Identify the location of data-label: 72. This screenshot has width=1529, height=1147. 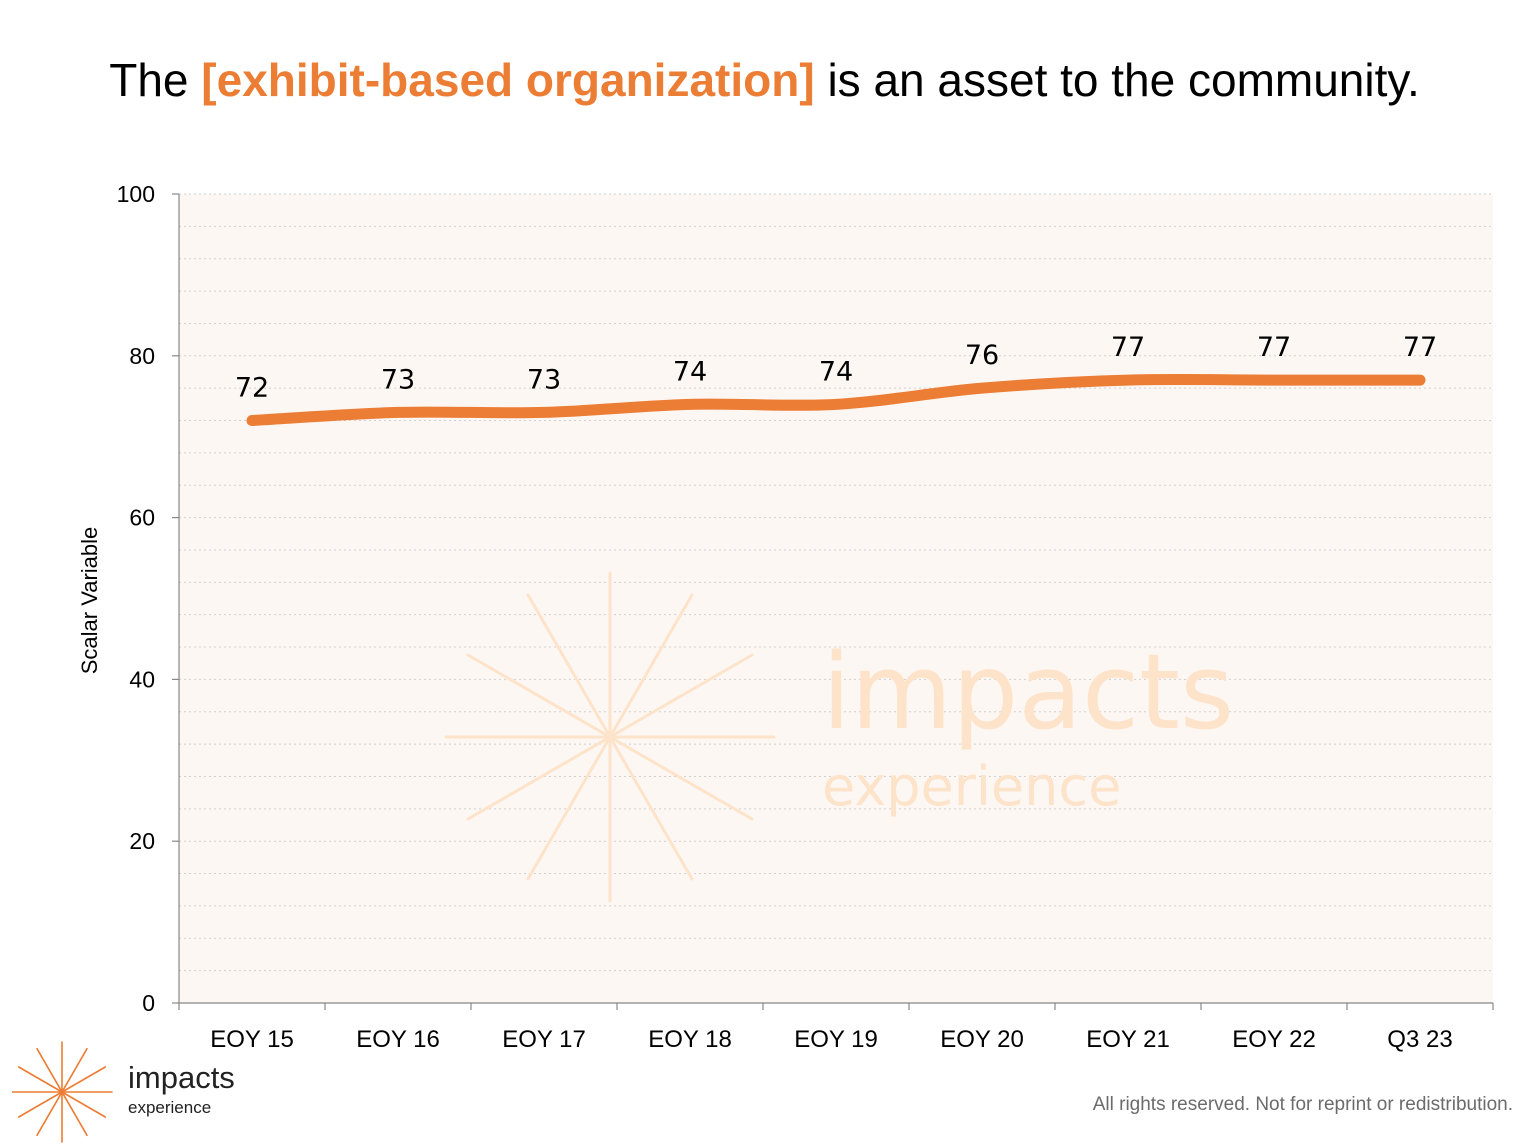
(252, 388).